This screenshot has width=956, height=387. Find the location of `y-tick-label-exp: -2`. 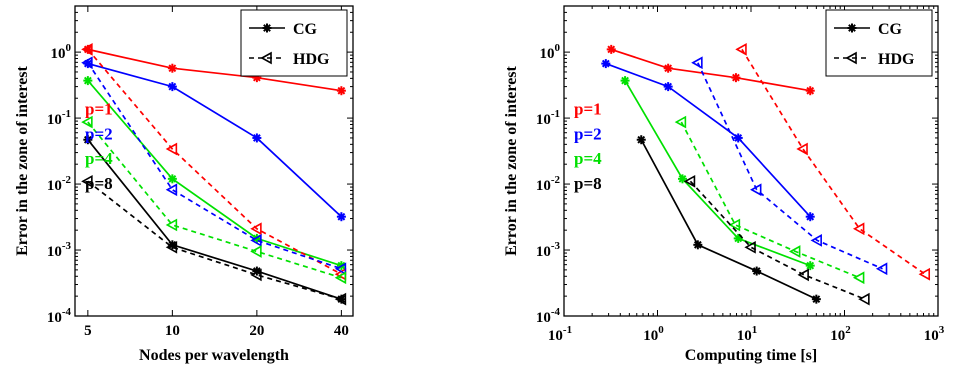

y-tick-label-exp: -2 is located at coordinates (556, 180).